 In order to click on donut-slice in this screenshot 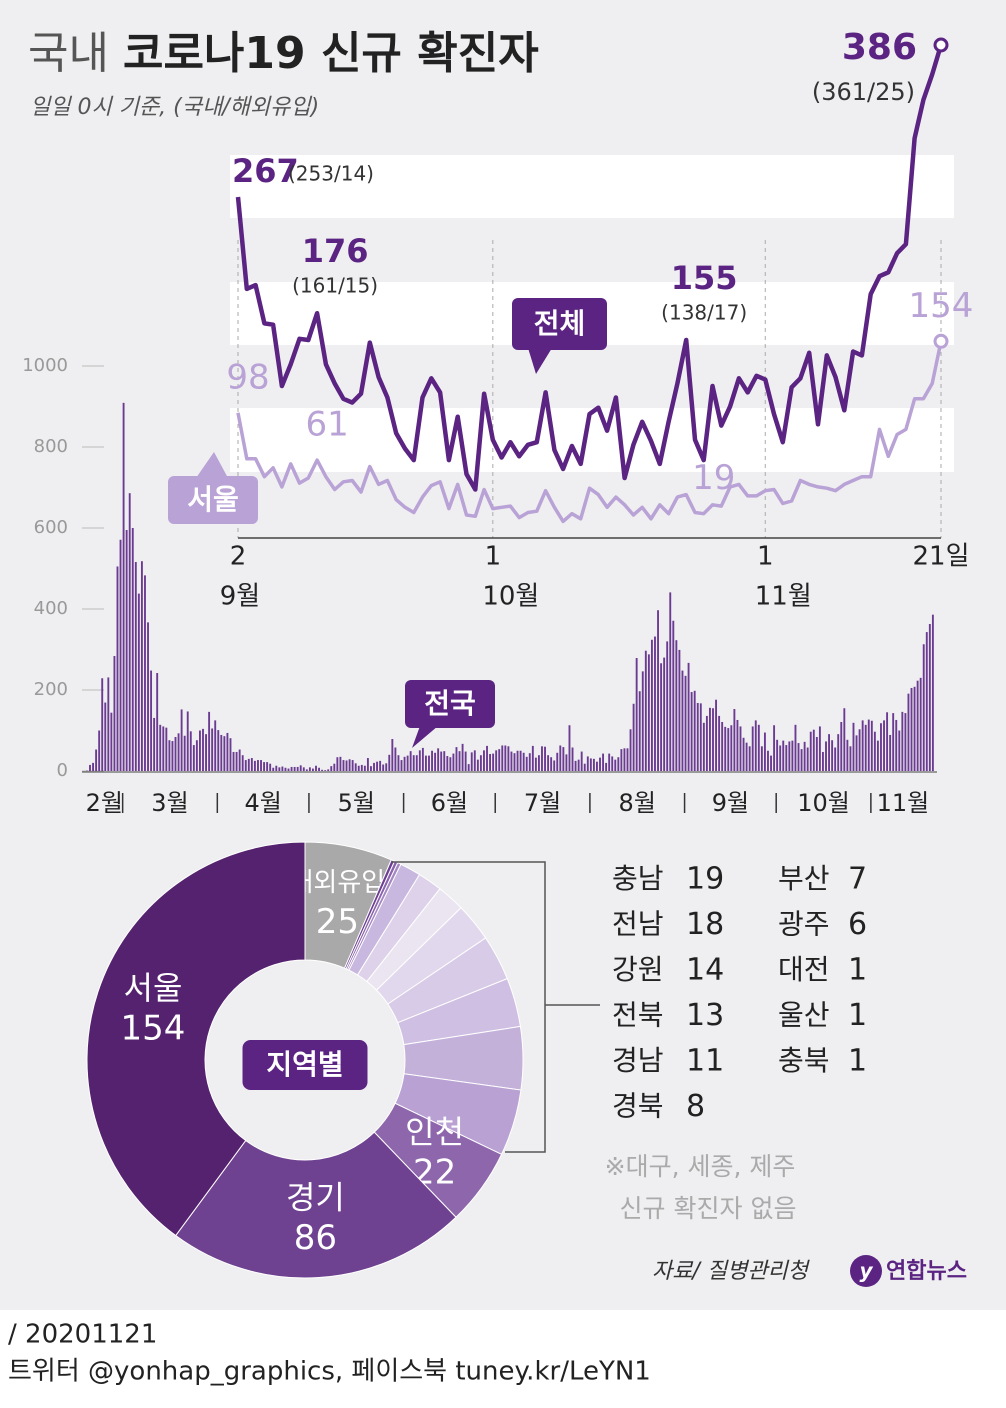, I will do `click(196, 1039)`.